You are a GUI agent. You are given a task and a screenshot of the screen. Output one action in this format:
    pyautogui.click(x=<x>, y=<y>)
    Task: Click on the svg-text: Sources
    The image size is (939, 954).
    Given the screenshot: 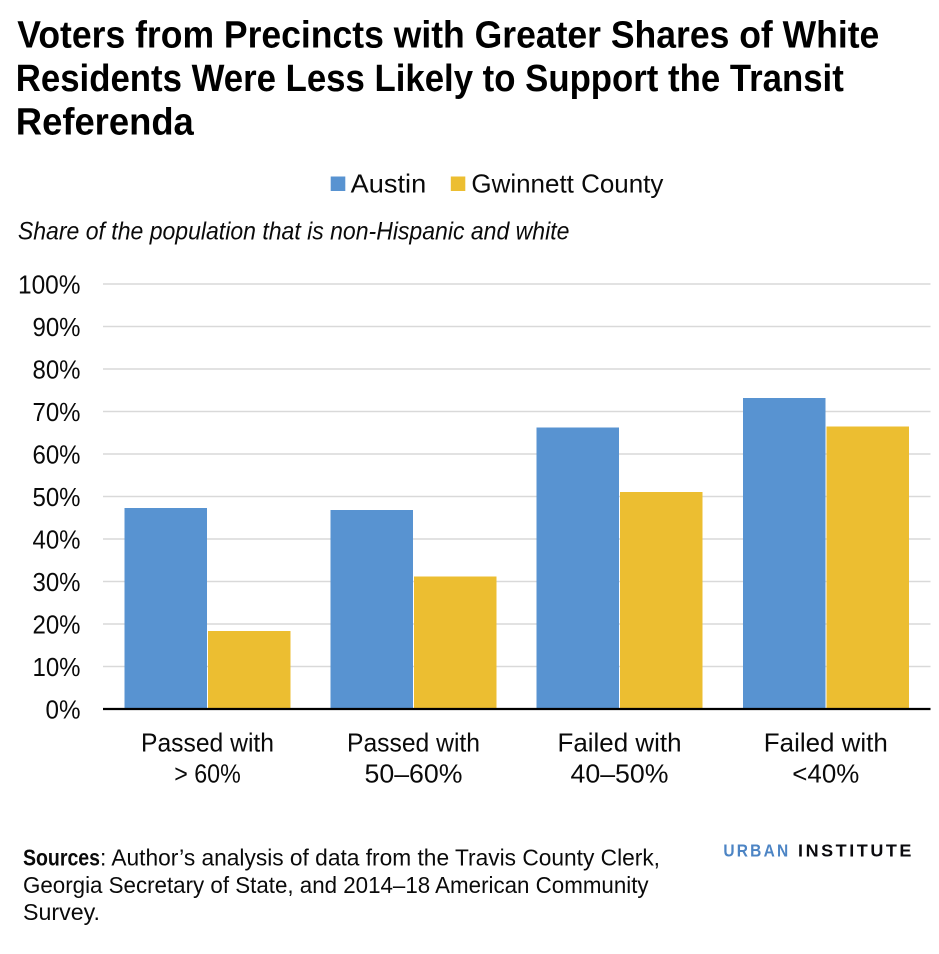 What is the action you would take?
    pyautogui.click(x=61, y=858)
    